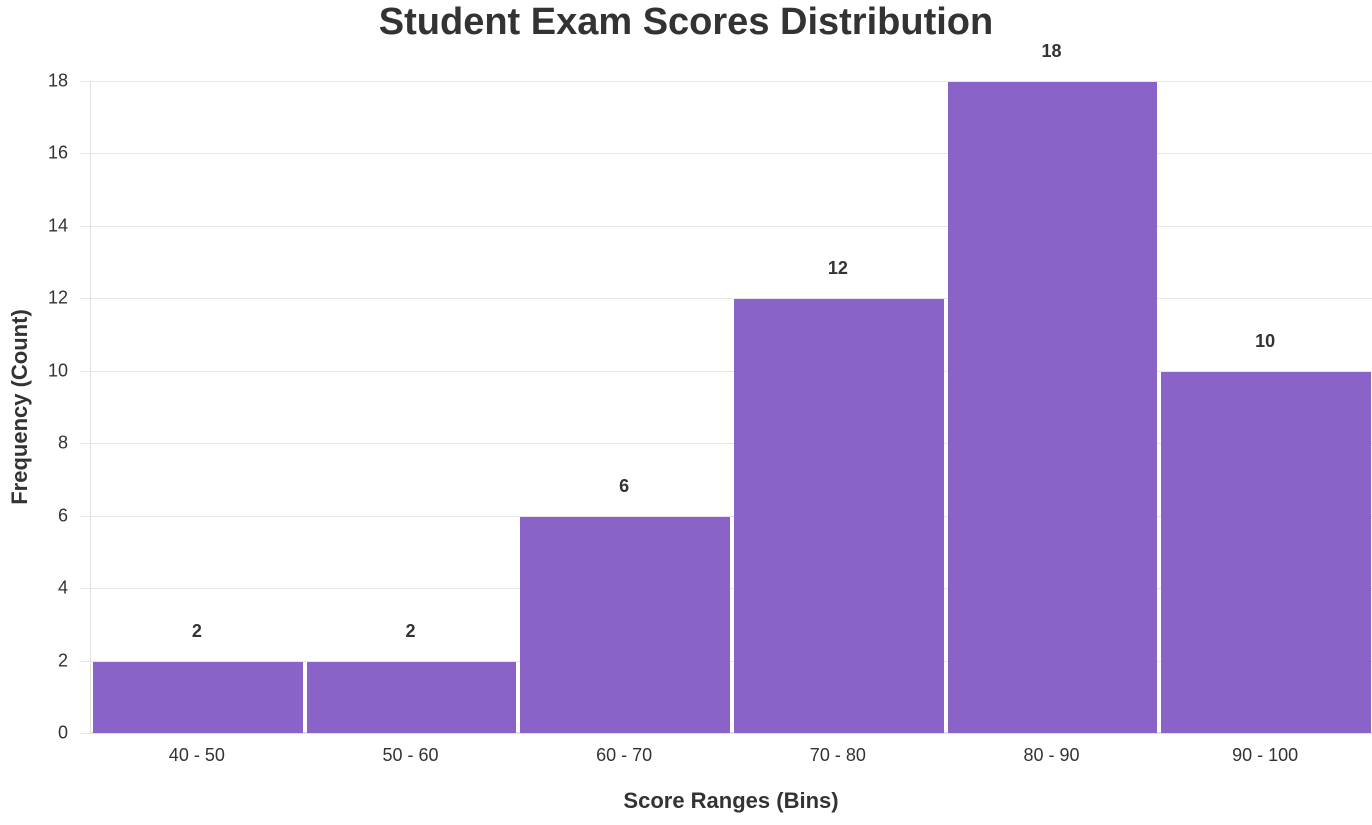  Describe the element at coordinates (731, 800) in the screenshot. I see `x-axis-title: Score Ranges (Bins)` at that location.